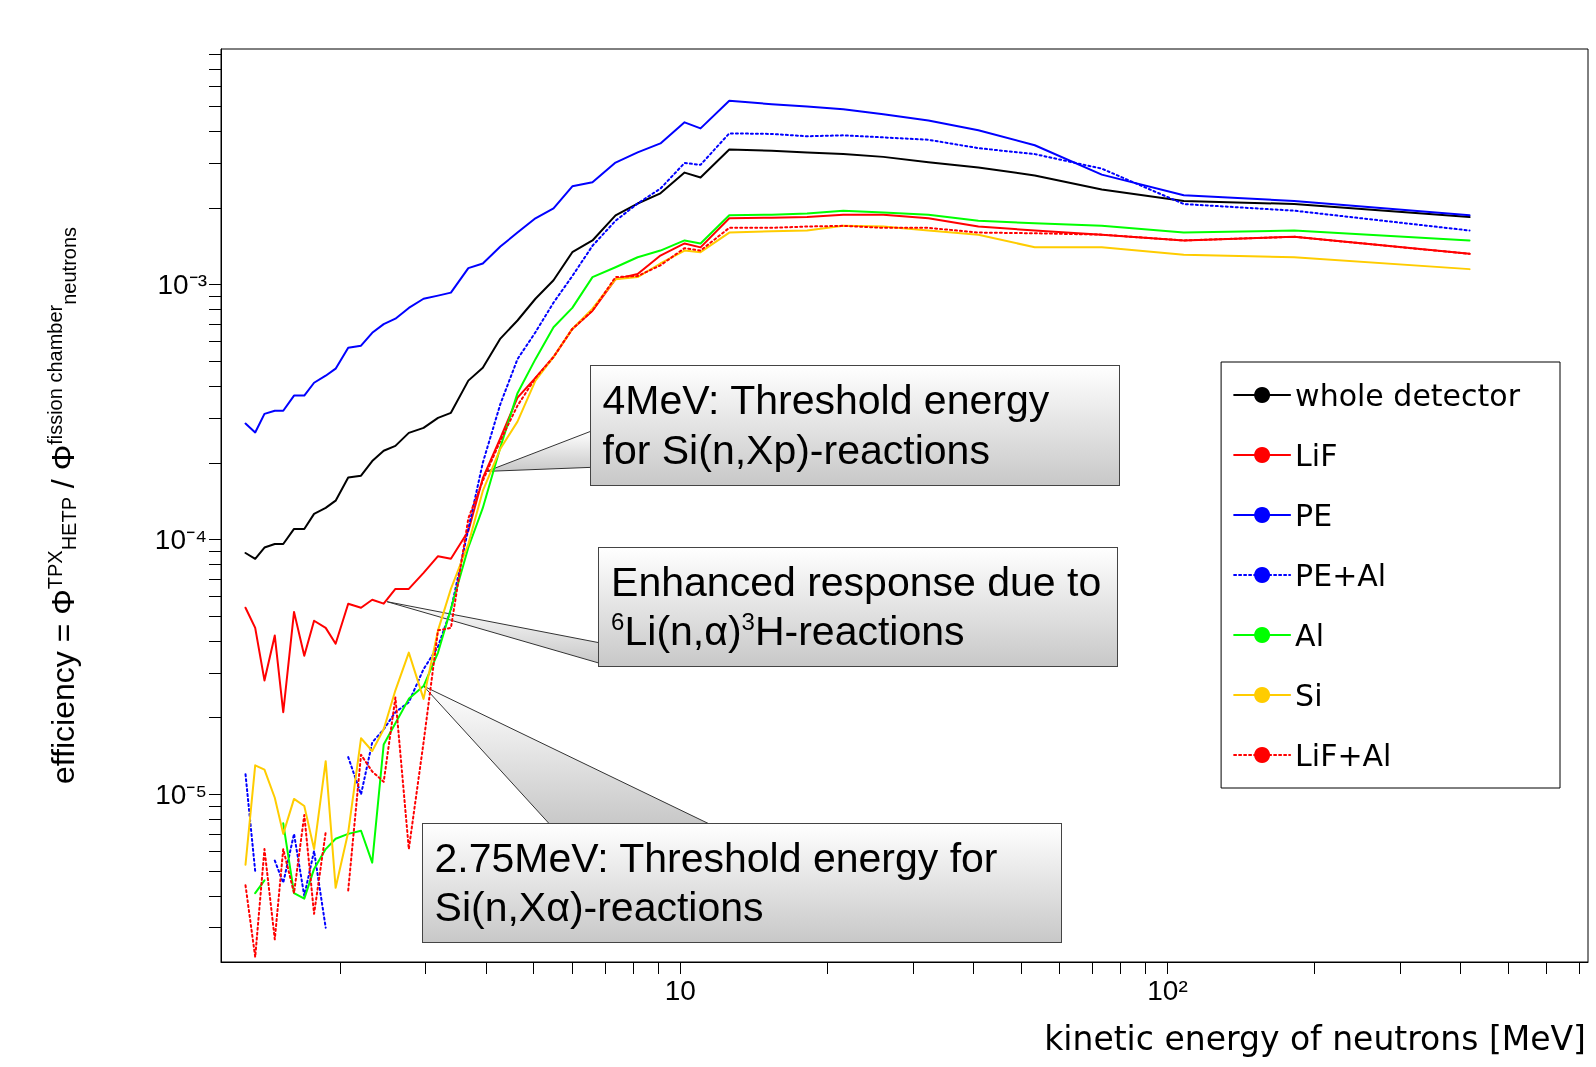  What do you see at coordinates (741, 883) in the screenshot?
I see `annotation: 2.75MeV: Threshold energy for Si(n,Xα)-reactions` at bounding box center [741, 883].